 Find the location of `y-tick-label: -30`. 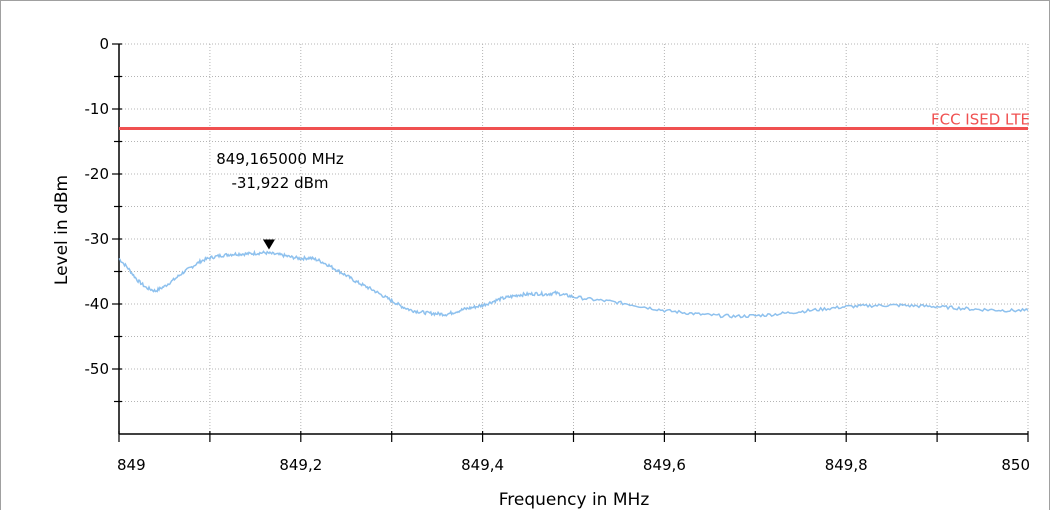

y-tick-label: -30 is located at coordinates (97, 239).